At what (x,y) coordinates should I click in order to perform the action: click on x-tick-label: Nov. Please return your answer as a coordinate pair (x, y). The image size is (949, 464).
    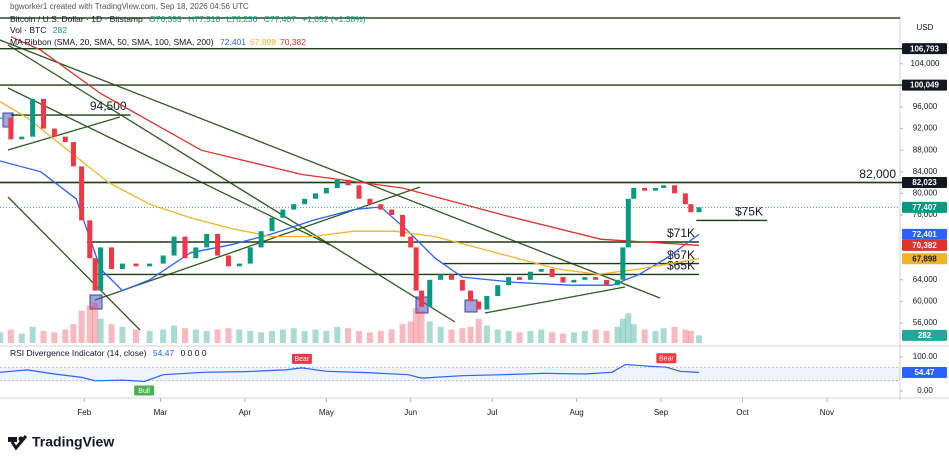
    Looking at the image, I should click on (827, 412).